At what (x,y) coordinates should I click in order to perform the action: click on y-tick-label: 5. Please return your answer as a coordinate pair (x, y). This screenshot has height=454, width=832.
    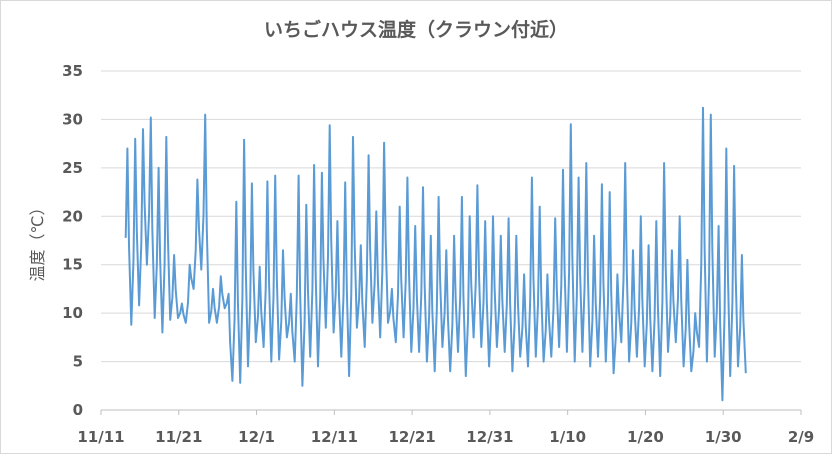
    Looking at the image, I should click on (78, 362).